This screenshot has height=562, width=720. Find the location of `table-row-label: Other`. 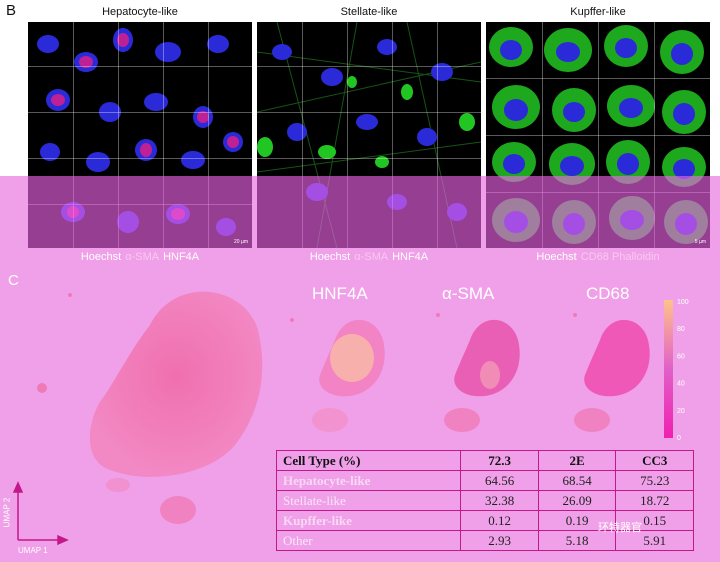

table-row-label: Other is located at coordinates (368, 540).